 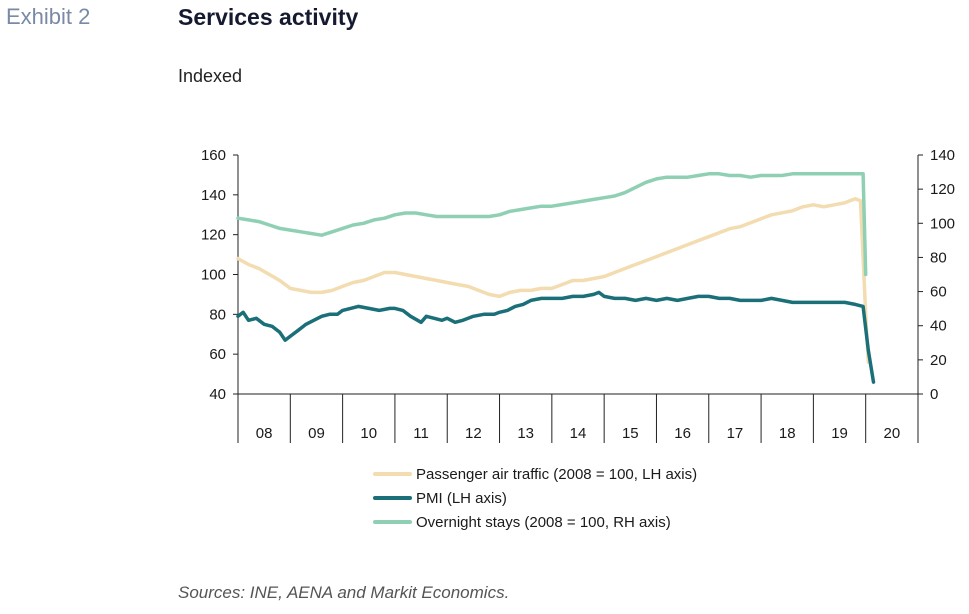 I want to click on right-tick-label: 120, so click(x=942, y=189).